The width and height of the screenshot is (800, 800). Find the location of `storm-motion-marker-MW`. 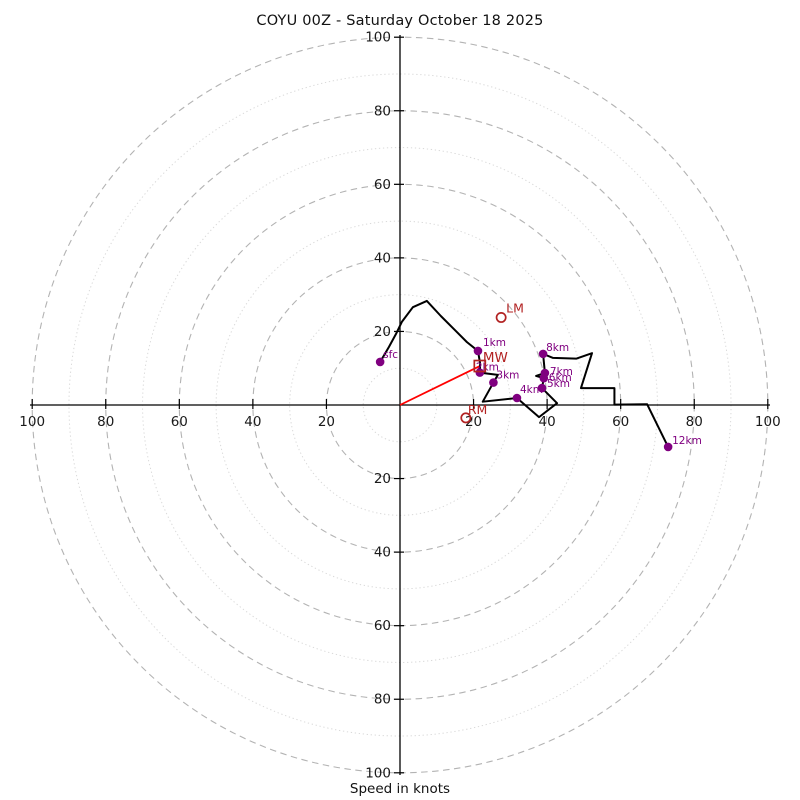

storm-motion-marker-MW is located at coordinates (480, 366).